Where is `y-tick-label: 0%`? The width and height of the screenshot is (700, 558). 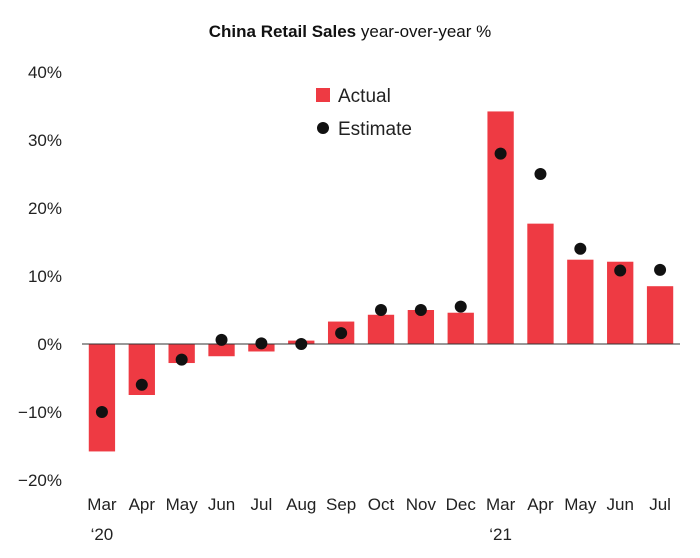 y-tick-label: 0% is located at coordinates (49, 344).